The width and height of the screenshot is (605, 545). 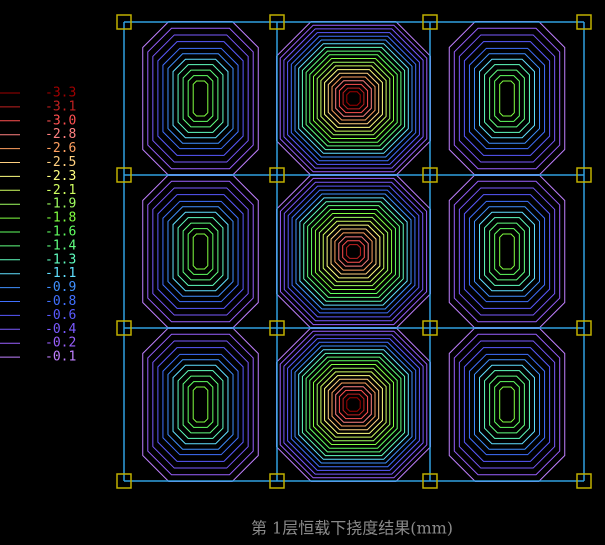 I want to click on legend-label: -2.1, so click(x=60, y=190).